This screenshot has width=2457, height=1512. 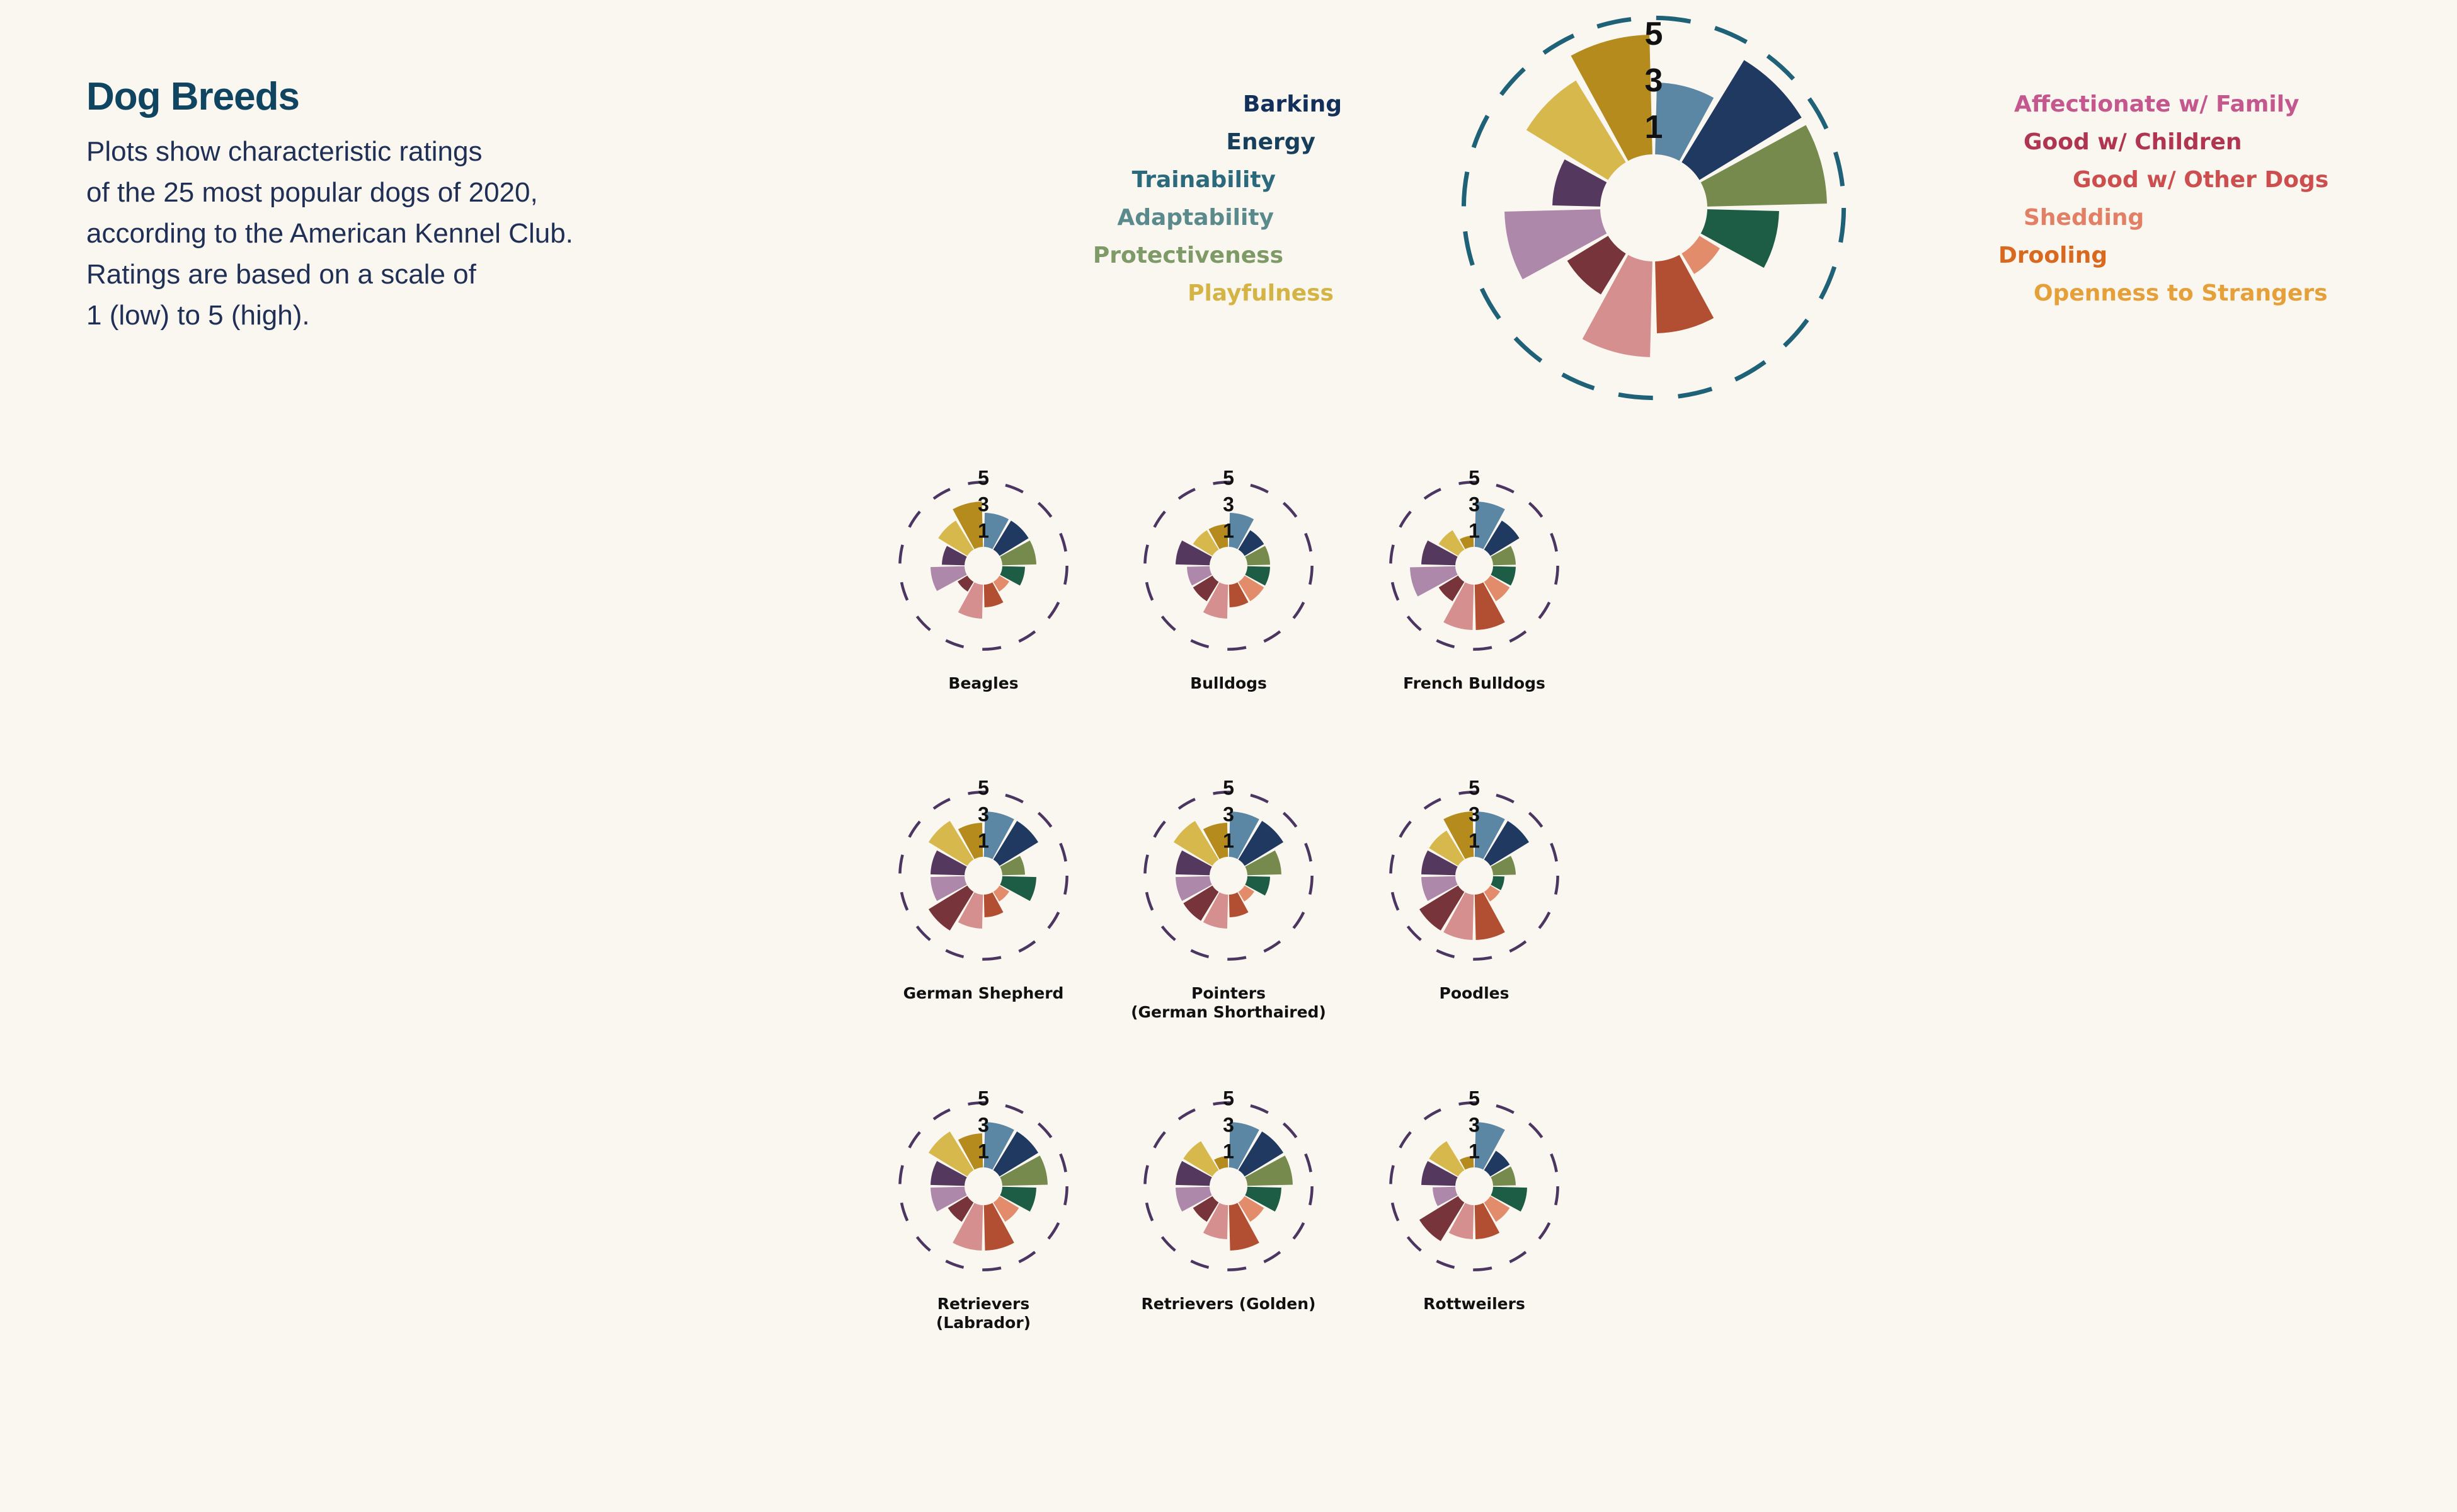 What do you see at coordinates (1203, 180) in the screenshot?
I see `legend-item-trainability: Trainability` at bounding box center [1203, 180].